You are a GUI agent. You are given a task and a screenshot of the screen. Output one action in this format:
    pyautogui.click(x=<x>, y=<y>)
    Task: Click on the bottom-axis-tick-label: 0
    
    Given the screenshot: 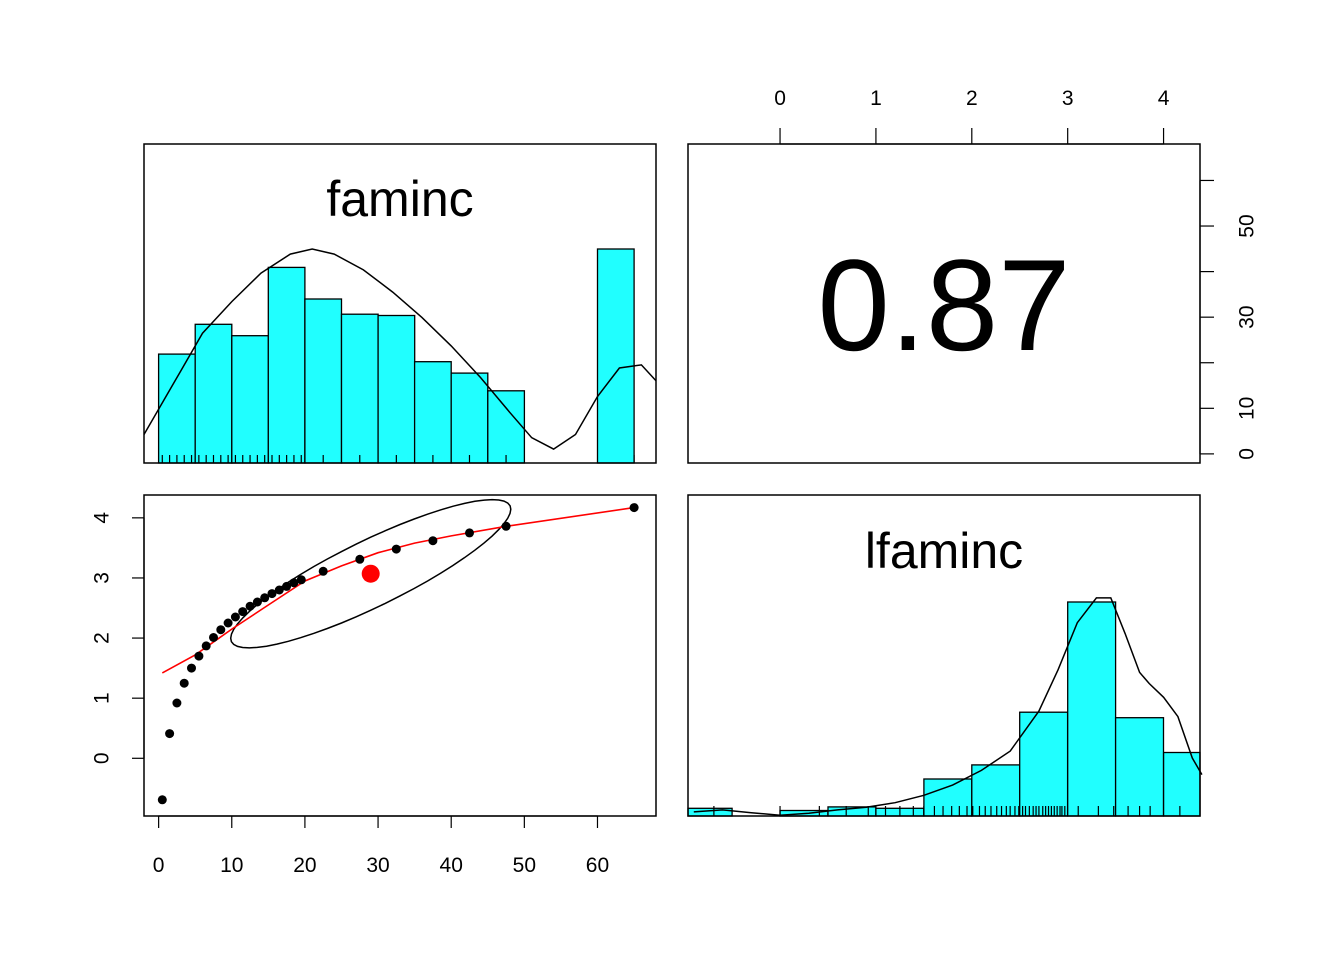 What is the action you would take?
    pyautogui.click(x=159, y=865)
    